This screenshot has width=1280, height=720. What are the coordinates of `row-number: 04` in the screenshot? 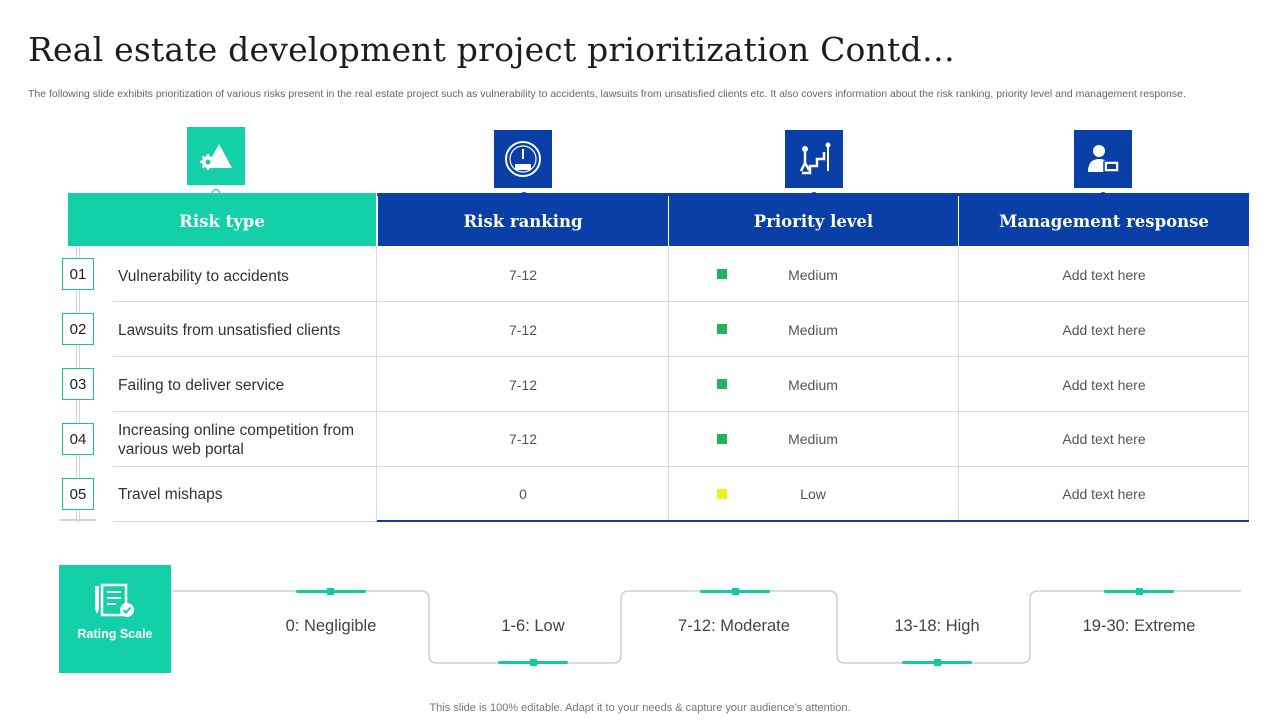 It's located at (78, 439).